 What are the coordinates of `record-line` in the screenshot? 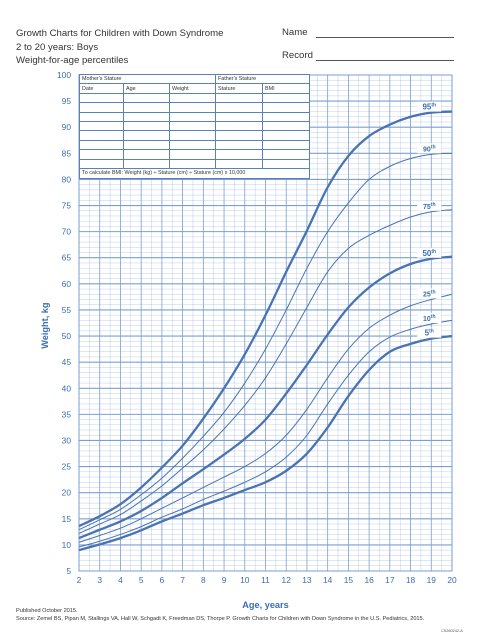 It's located at (385, 60).